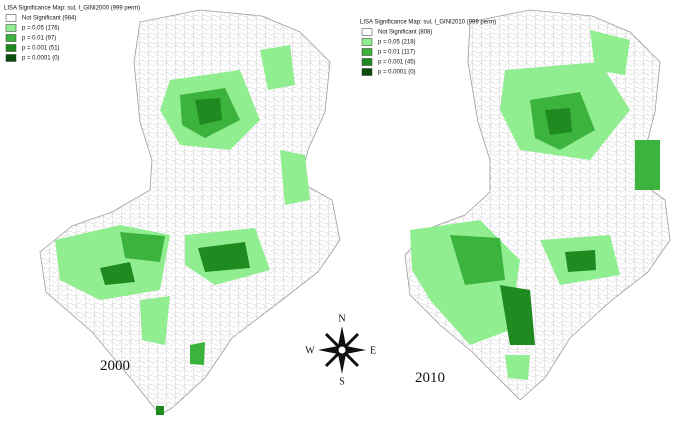  I want to click on compass-label: S, so click(342, 381).